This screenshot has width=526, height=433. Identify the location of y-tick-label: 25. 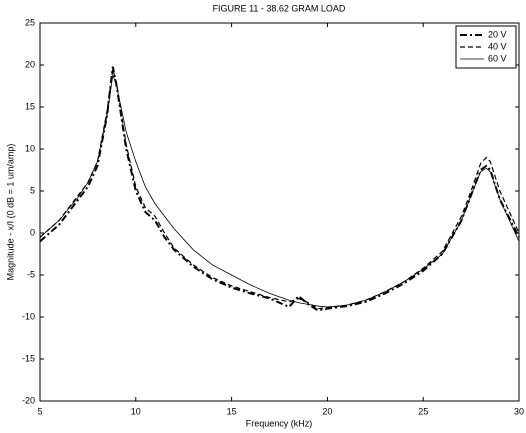
(30, 22).